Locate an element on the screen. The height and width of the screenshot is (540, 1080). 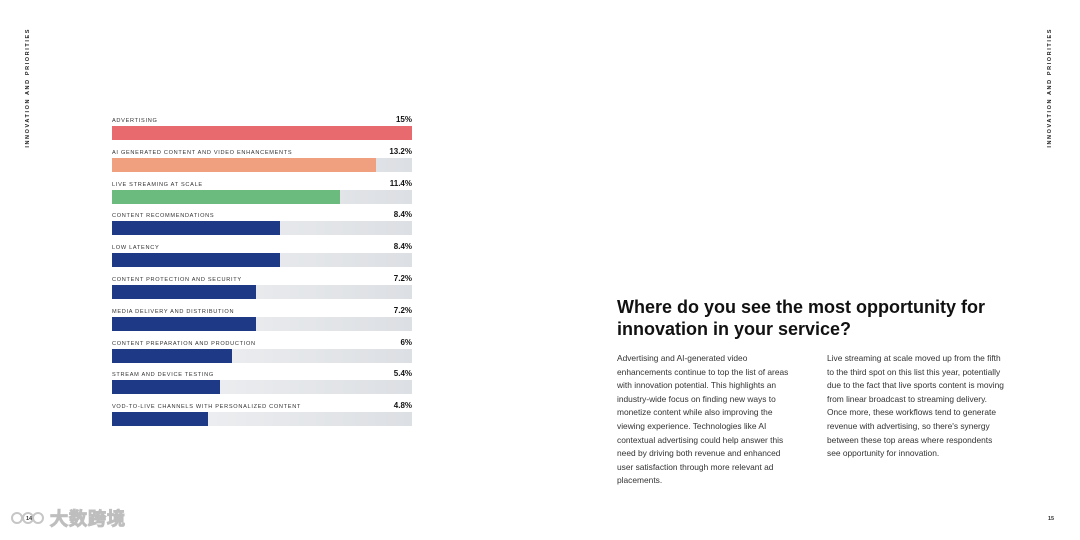
bar-row: CONTENT PREPARATION AND PRODUCTION 6% is located at coordinates (263, 352).